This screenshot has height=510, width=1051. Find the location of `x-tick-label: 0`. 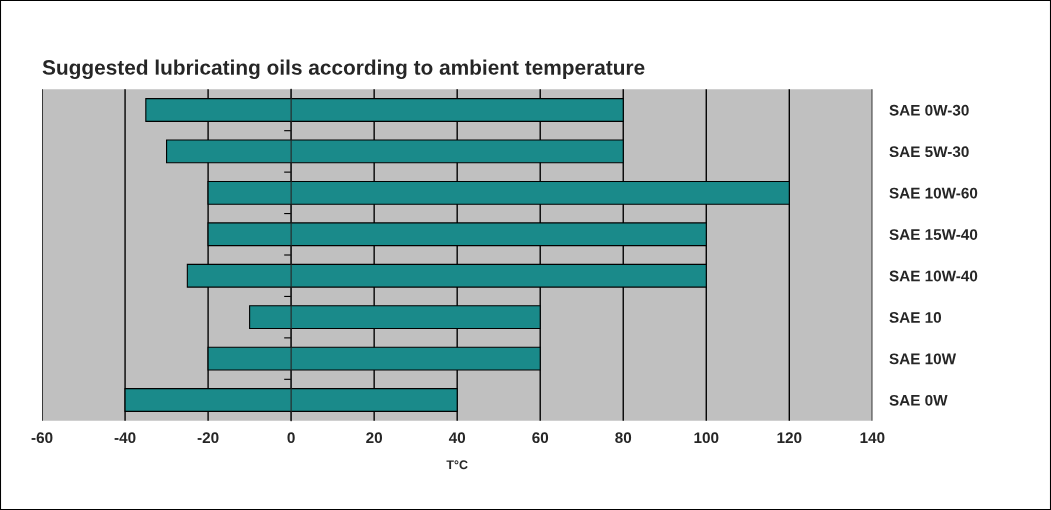

x-tick-label: 0 is located at coordinates (291, 438).